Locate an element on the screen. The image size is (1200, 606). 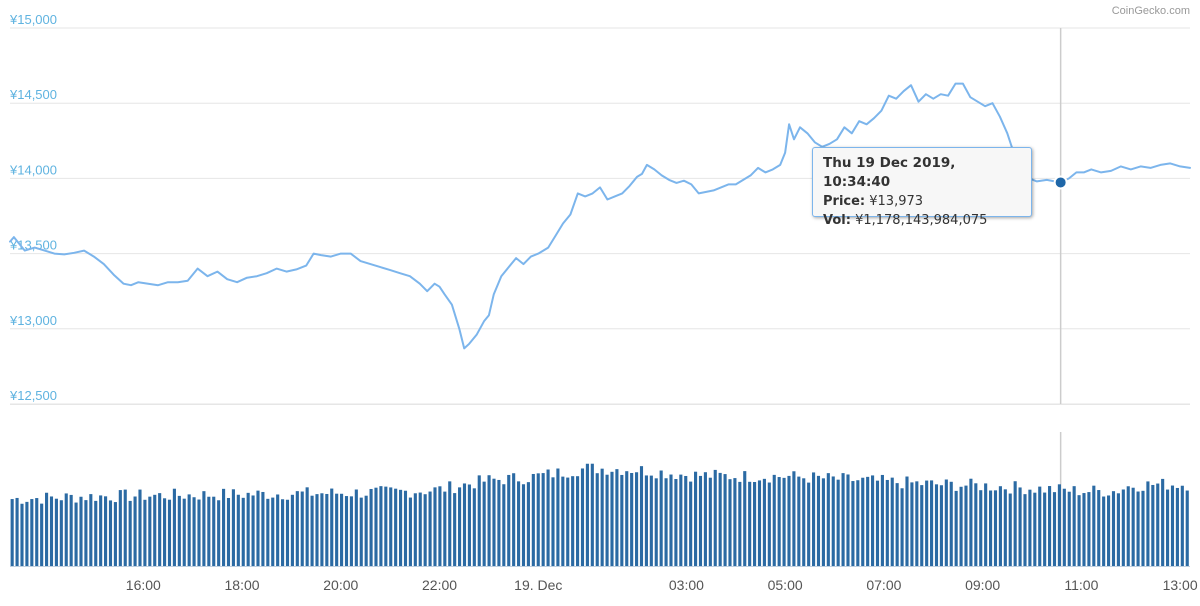
y-tick-label: ¥13,000 is located at coordinates (33, 320).